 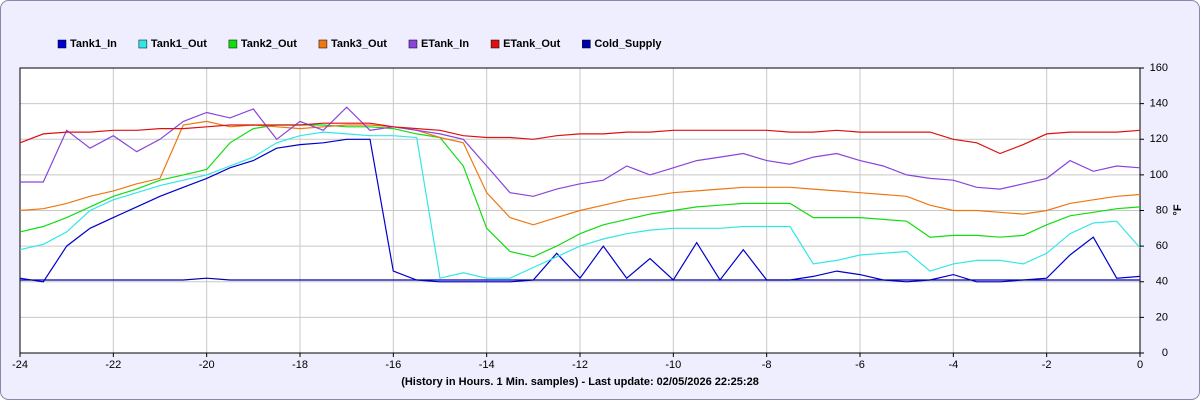 What do you see at coordinates (628, 44) in the screenshot?
I see `legend-entry: Cold_Supply` at bounding box center [628, 44].